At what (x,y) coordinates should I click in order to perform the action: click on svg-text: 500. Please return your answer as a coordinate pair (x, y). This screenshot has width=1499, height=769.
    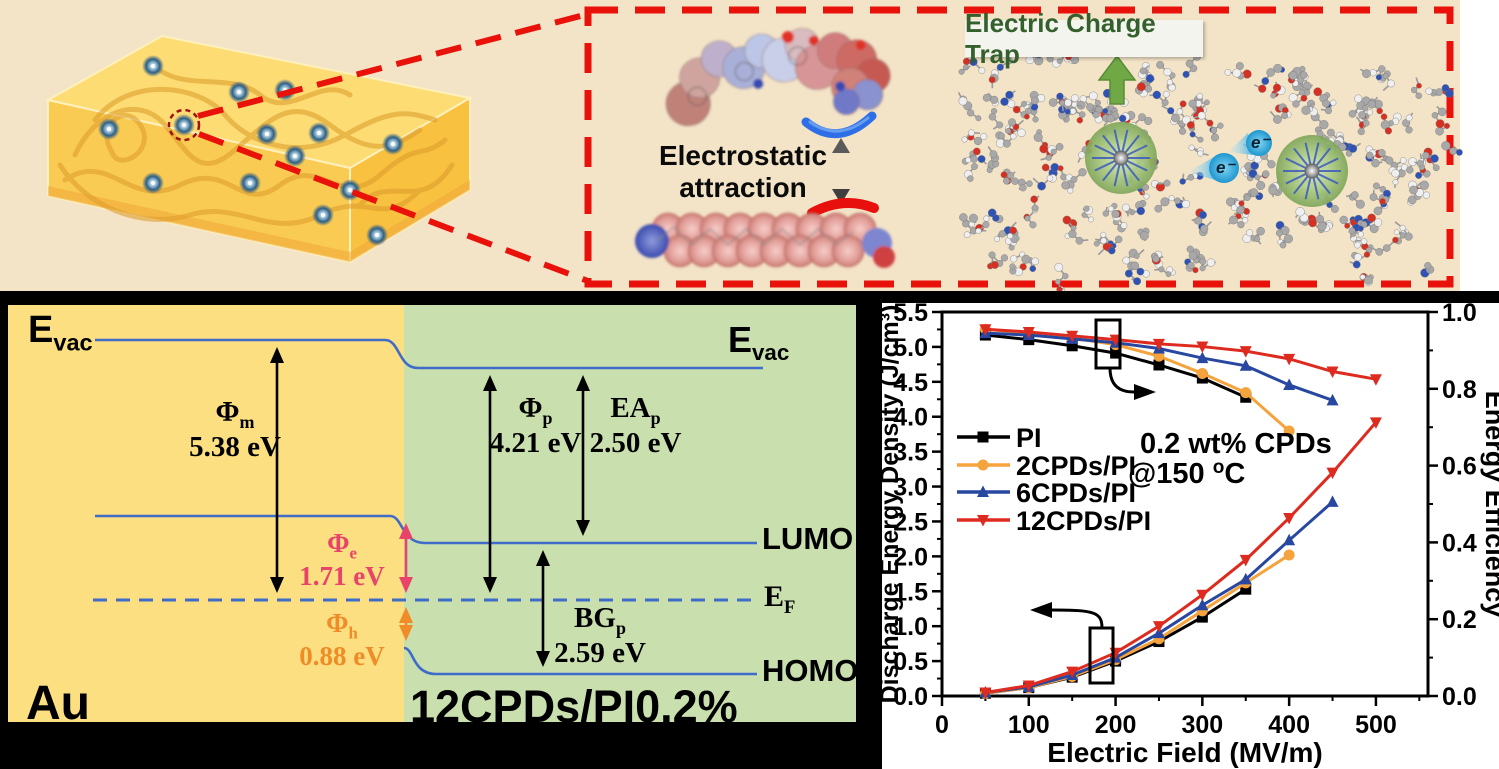
    Looking at the image, I should click on (1376, 725).